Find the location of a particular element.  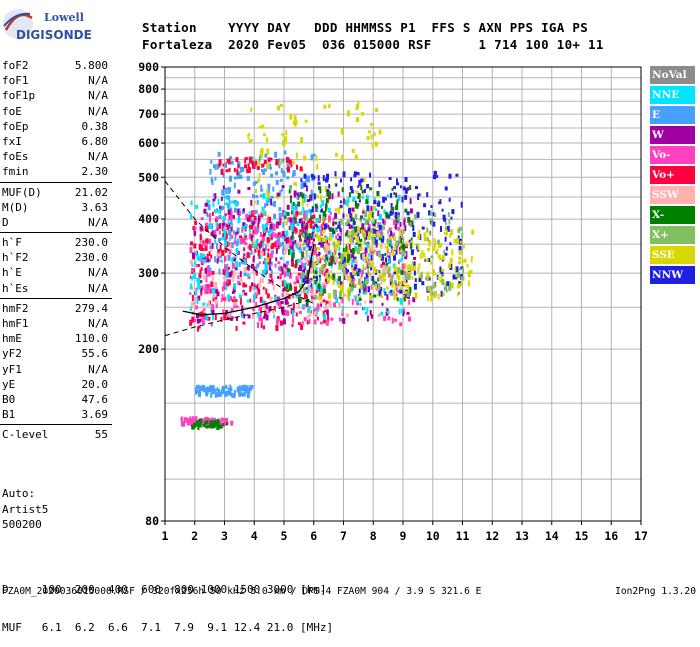

param-value: 3.63 is located at coordinates (95, 207).